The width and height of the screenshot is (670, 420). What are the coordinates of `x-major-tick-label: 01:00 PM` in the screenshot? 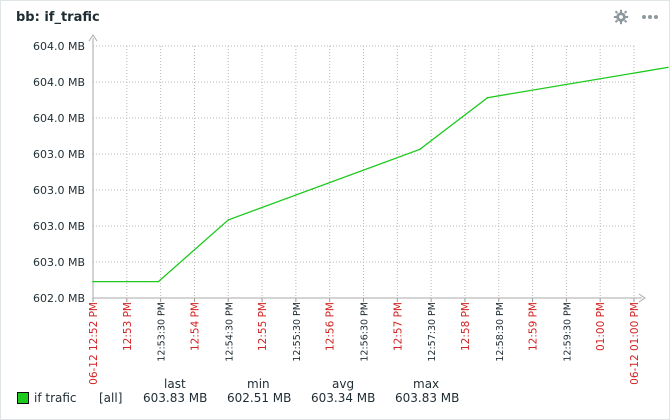 It's located at (601, 326).